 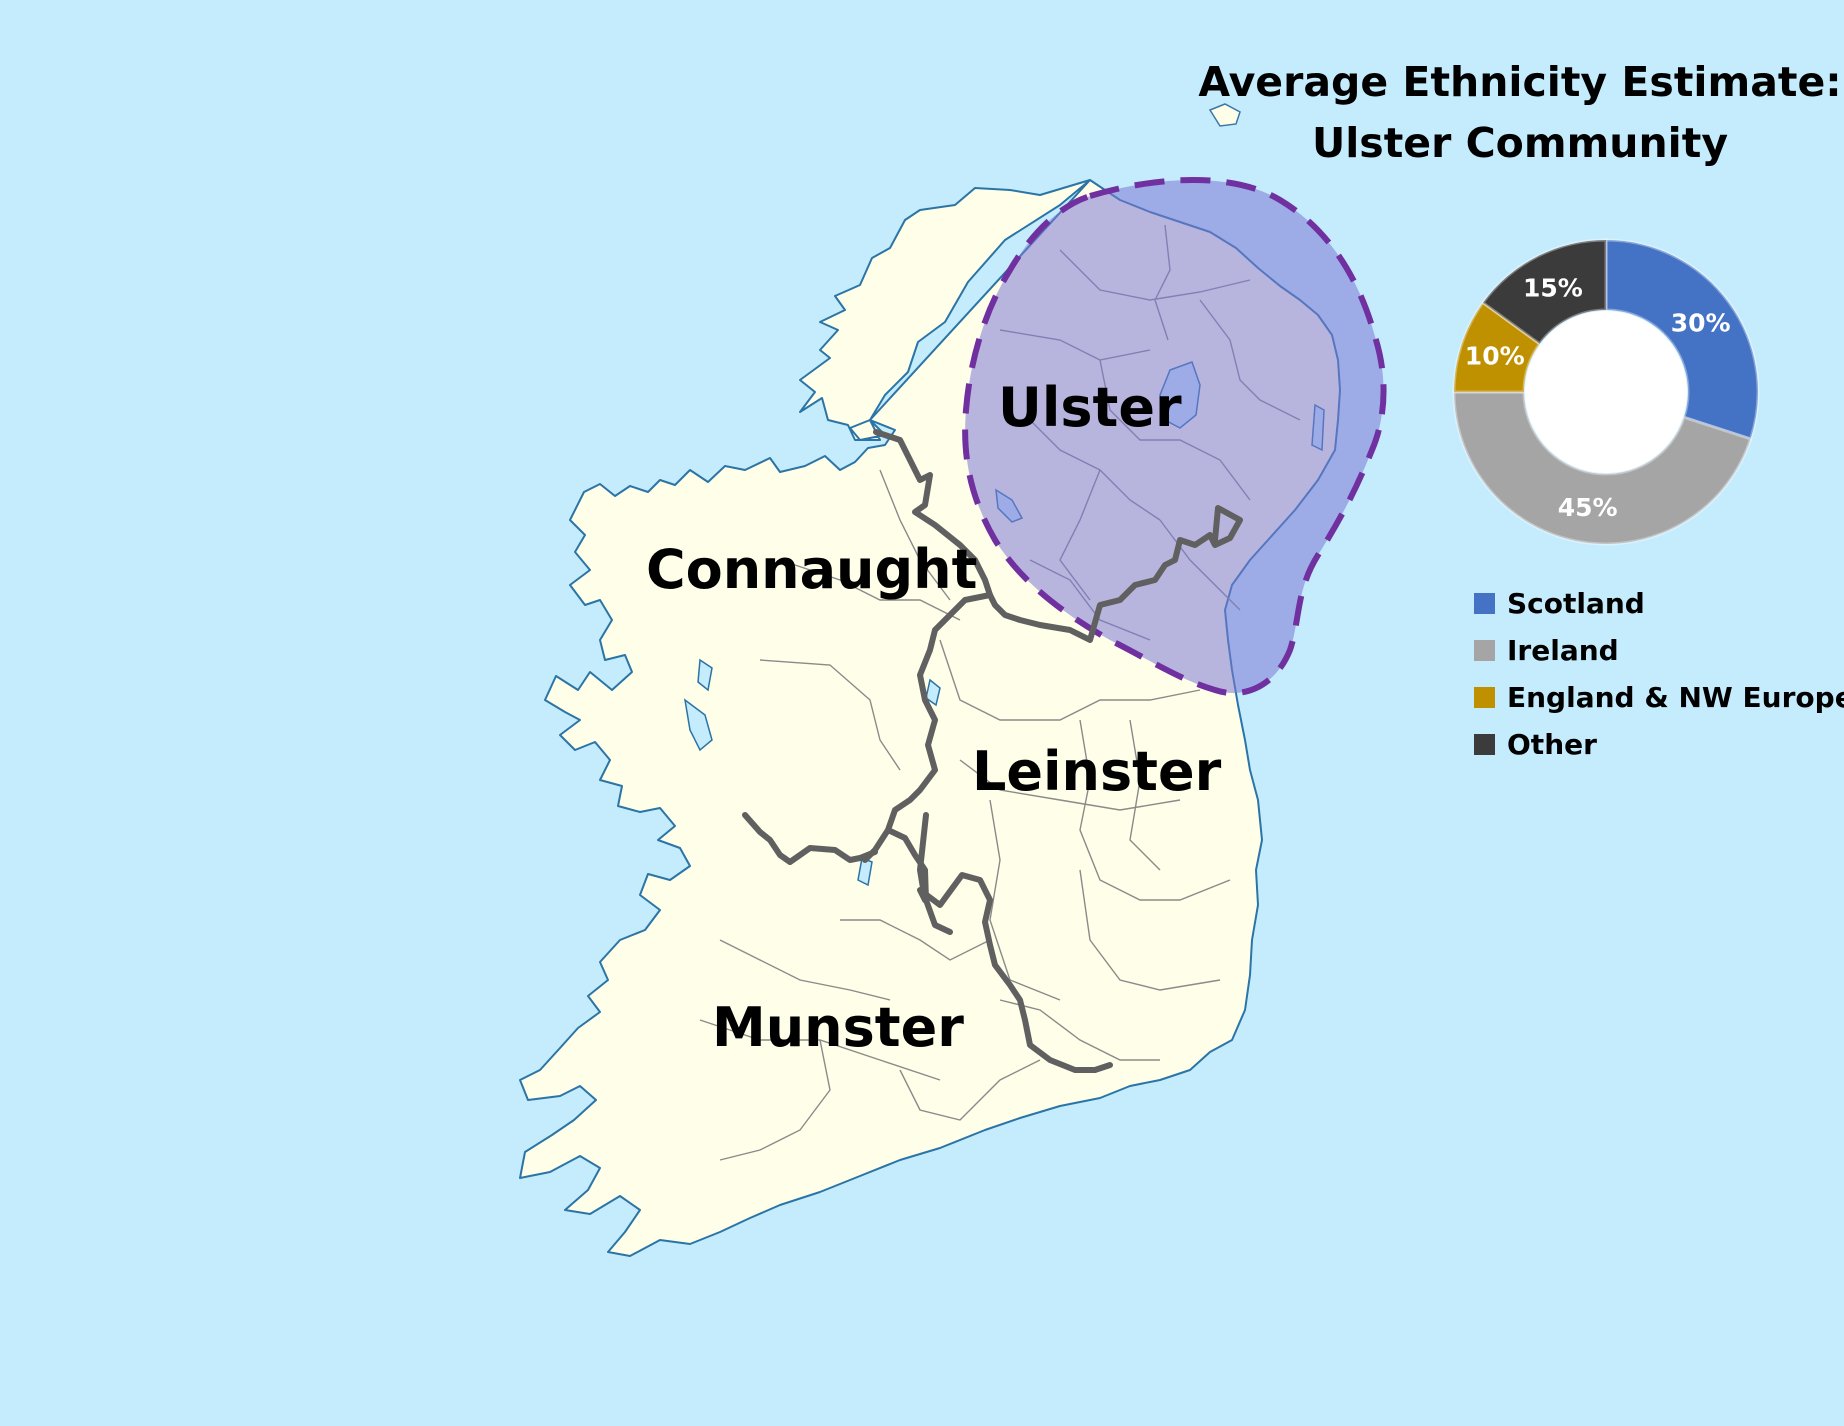 I want to click on lough-derg, so click(x=865, y=871).